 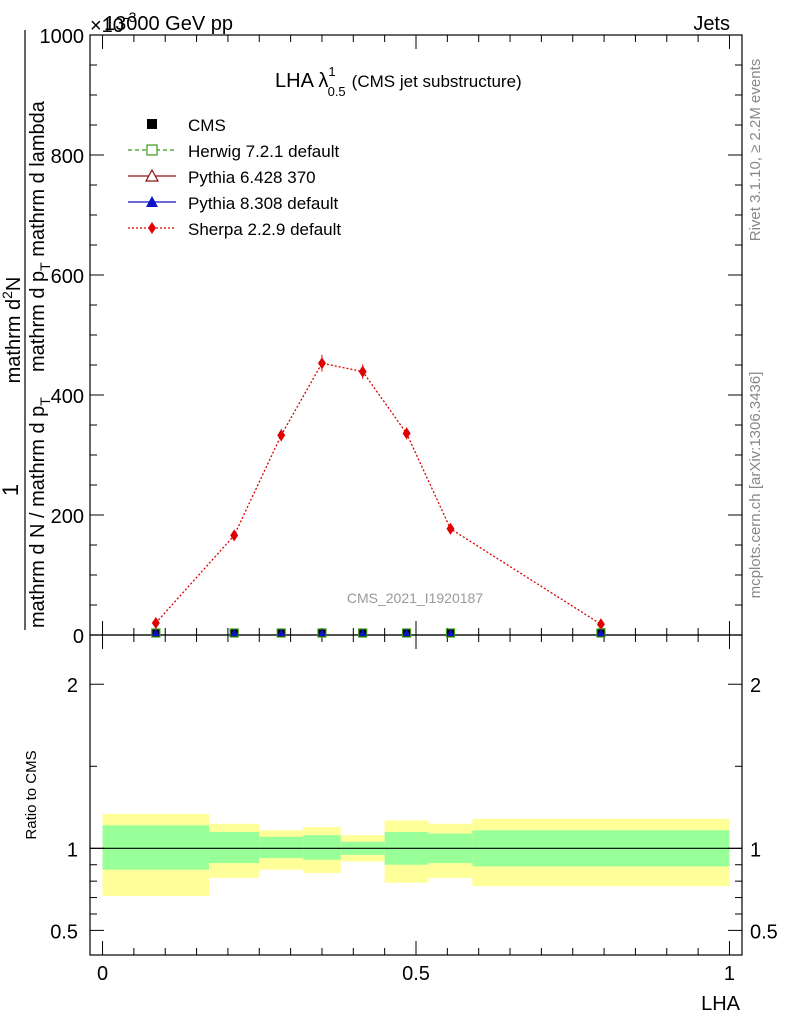 What do you see at coordinates (67, 517) in the screenshot?
I see `main-ytick-label-1: 200` at bounding box center [67, 517].